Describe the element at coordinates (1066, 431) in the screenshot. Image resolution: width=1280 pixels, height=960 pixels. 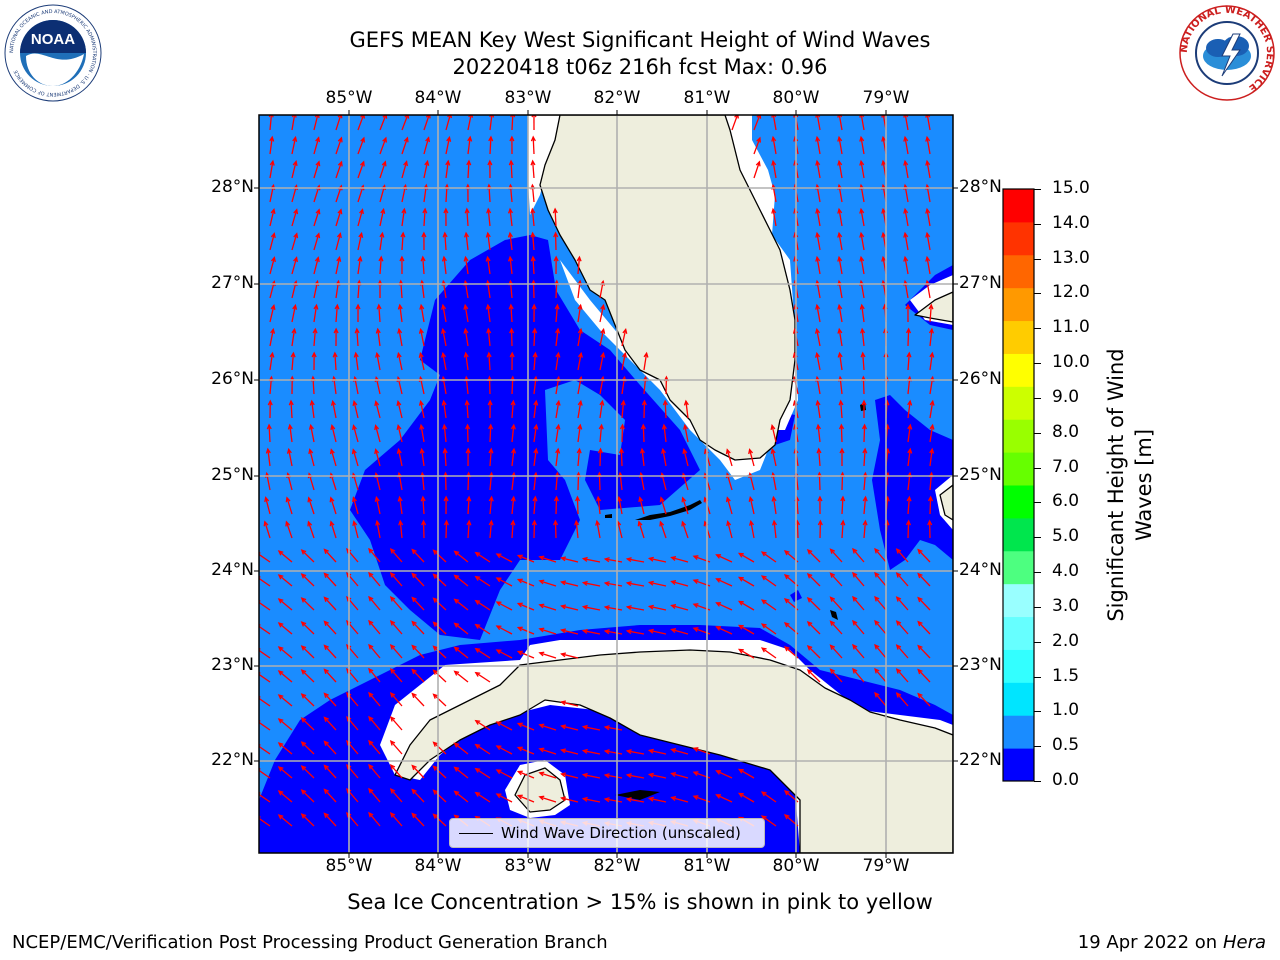
I see `colorbar-tick-label: 8.0` at that location.